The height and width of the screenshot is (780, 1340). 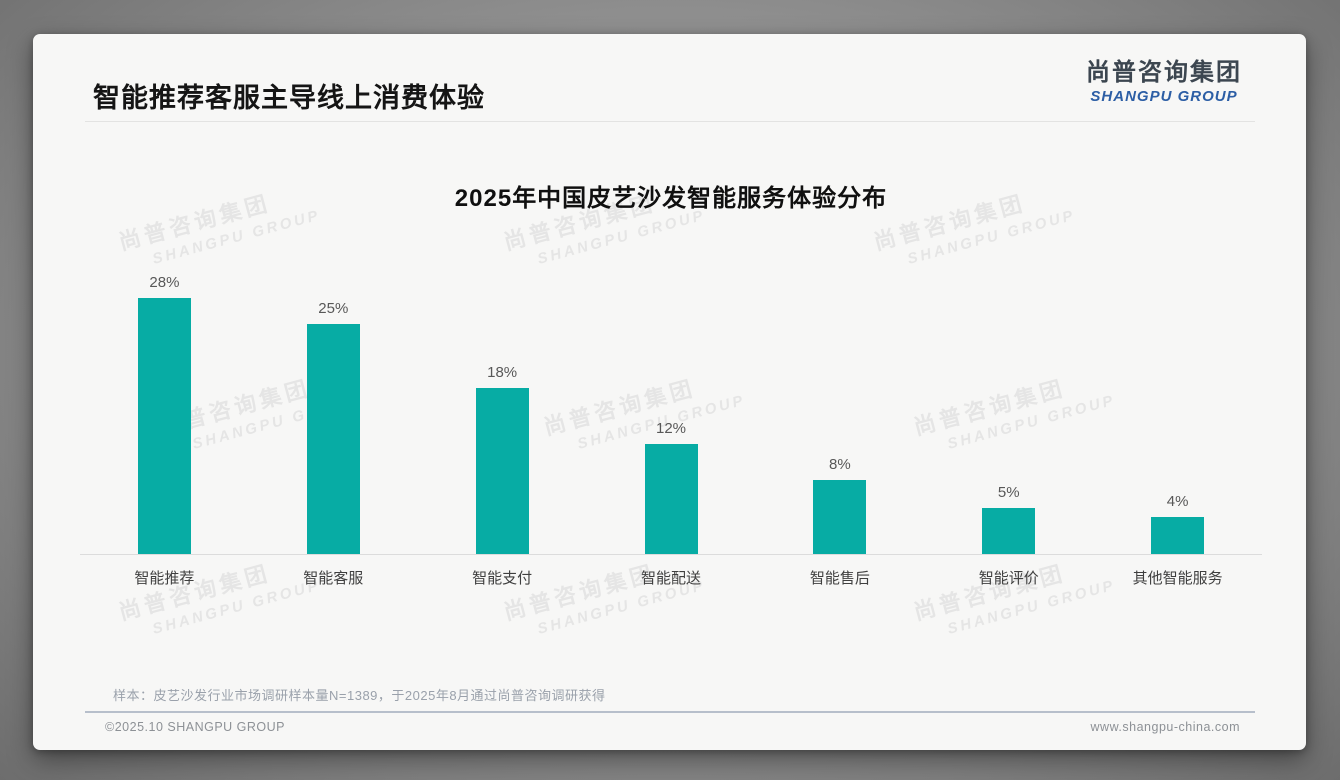 What do you see at coordinates (164, 282) in the screenshot?
I see `bar-value-label: 28%` at bounding box center [164, 282].